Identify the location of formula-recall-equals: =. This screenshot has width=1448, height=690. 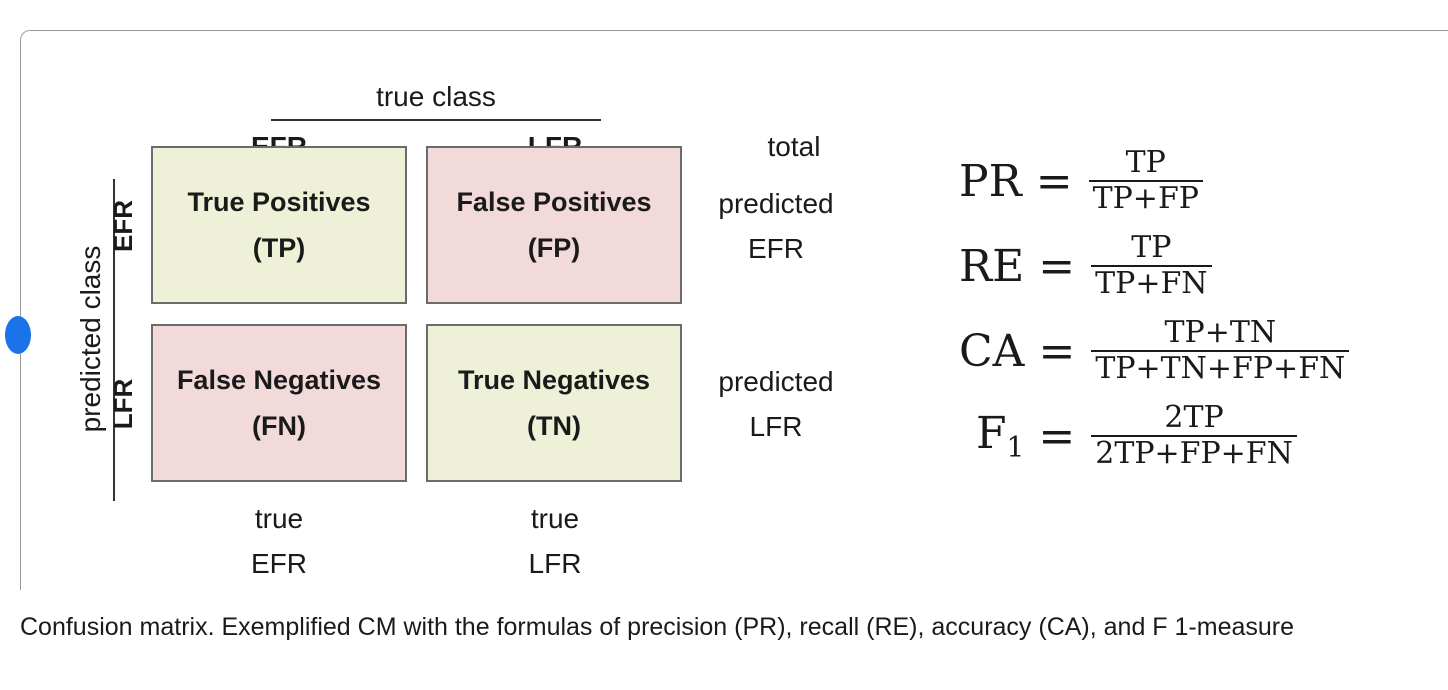
(1057, 266).